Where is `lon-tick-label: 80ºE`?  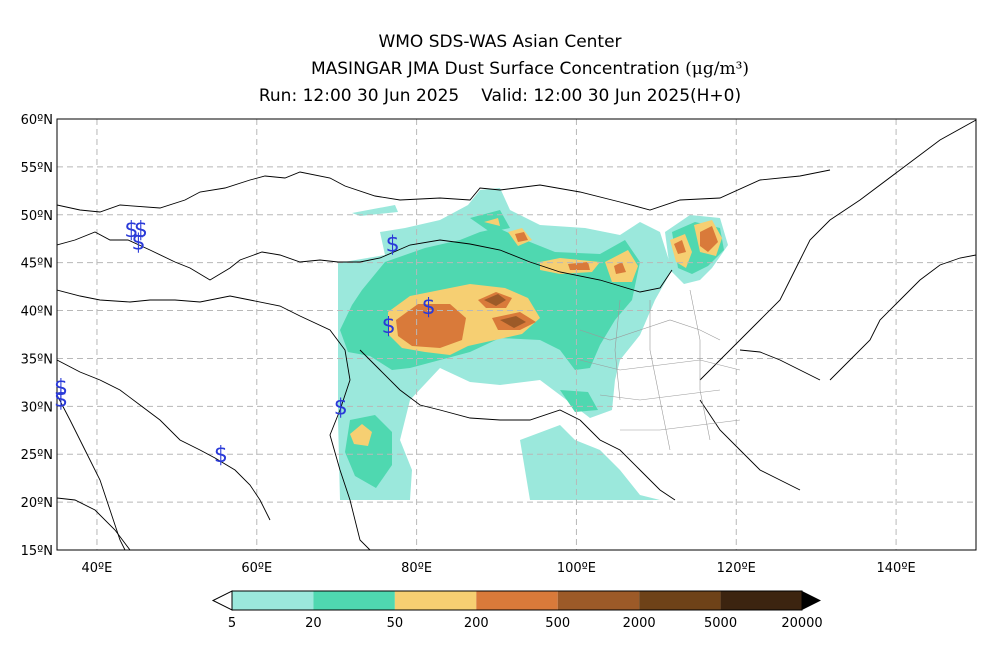
lon-tick-label: 80ºE is located at coordinates (416, 568).